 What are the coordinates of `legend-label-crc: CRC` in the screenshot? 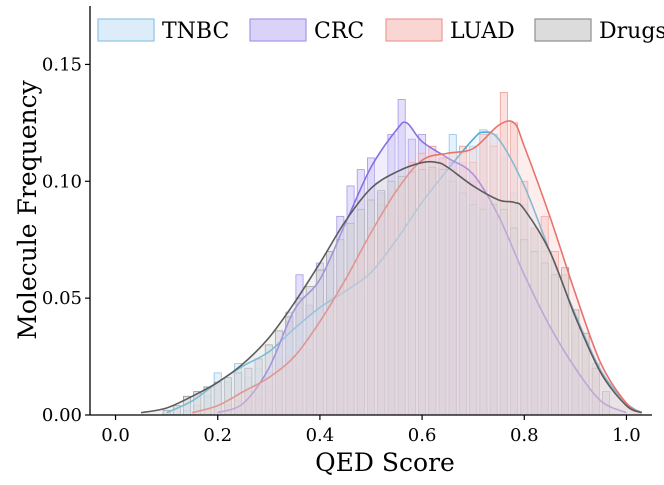 It's located at (339, 31).